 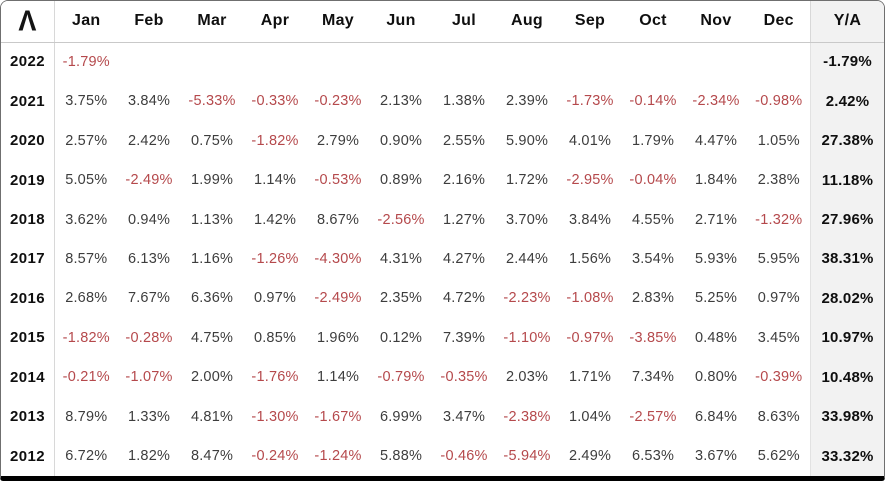 What do you see at coordinates (527, 298) in the screenshot?
I see `monthly-return-cell: -2.23%` at bounding box center [527, 298].